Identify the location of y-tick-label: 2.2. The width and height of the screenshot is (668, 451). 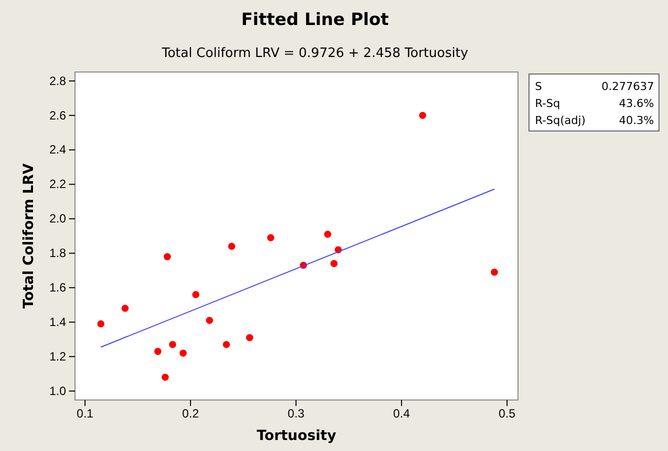
(57, 184).